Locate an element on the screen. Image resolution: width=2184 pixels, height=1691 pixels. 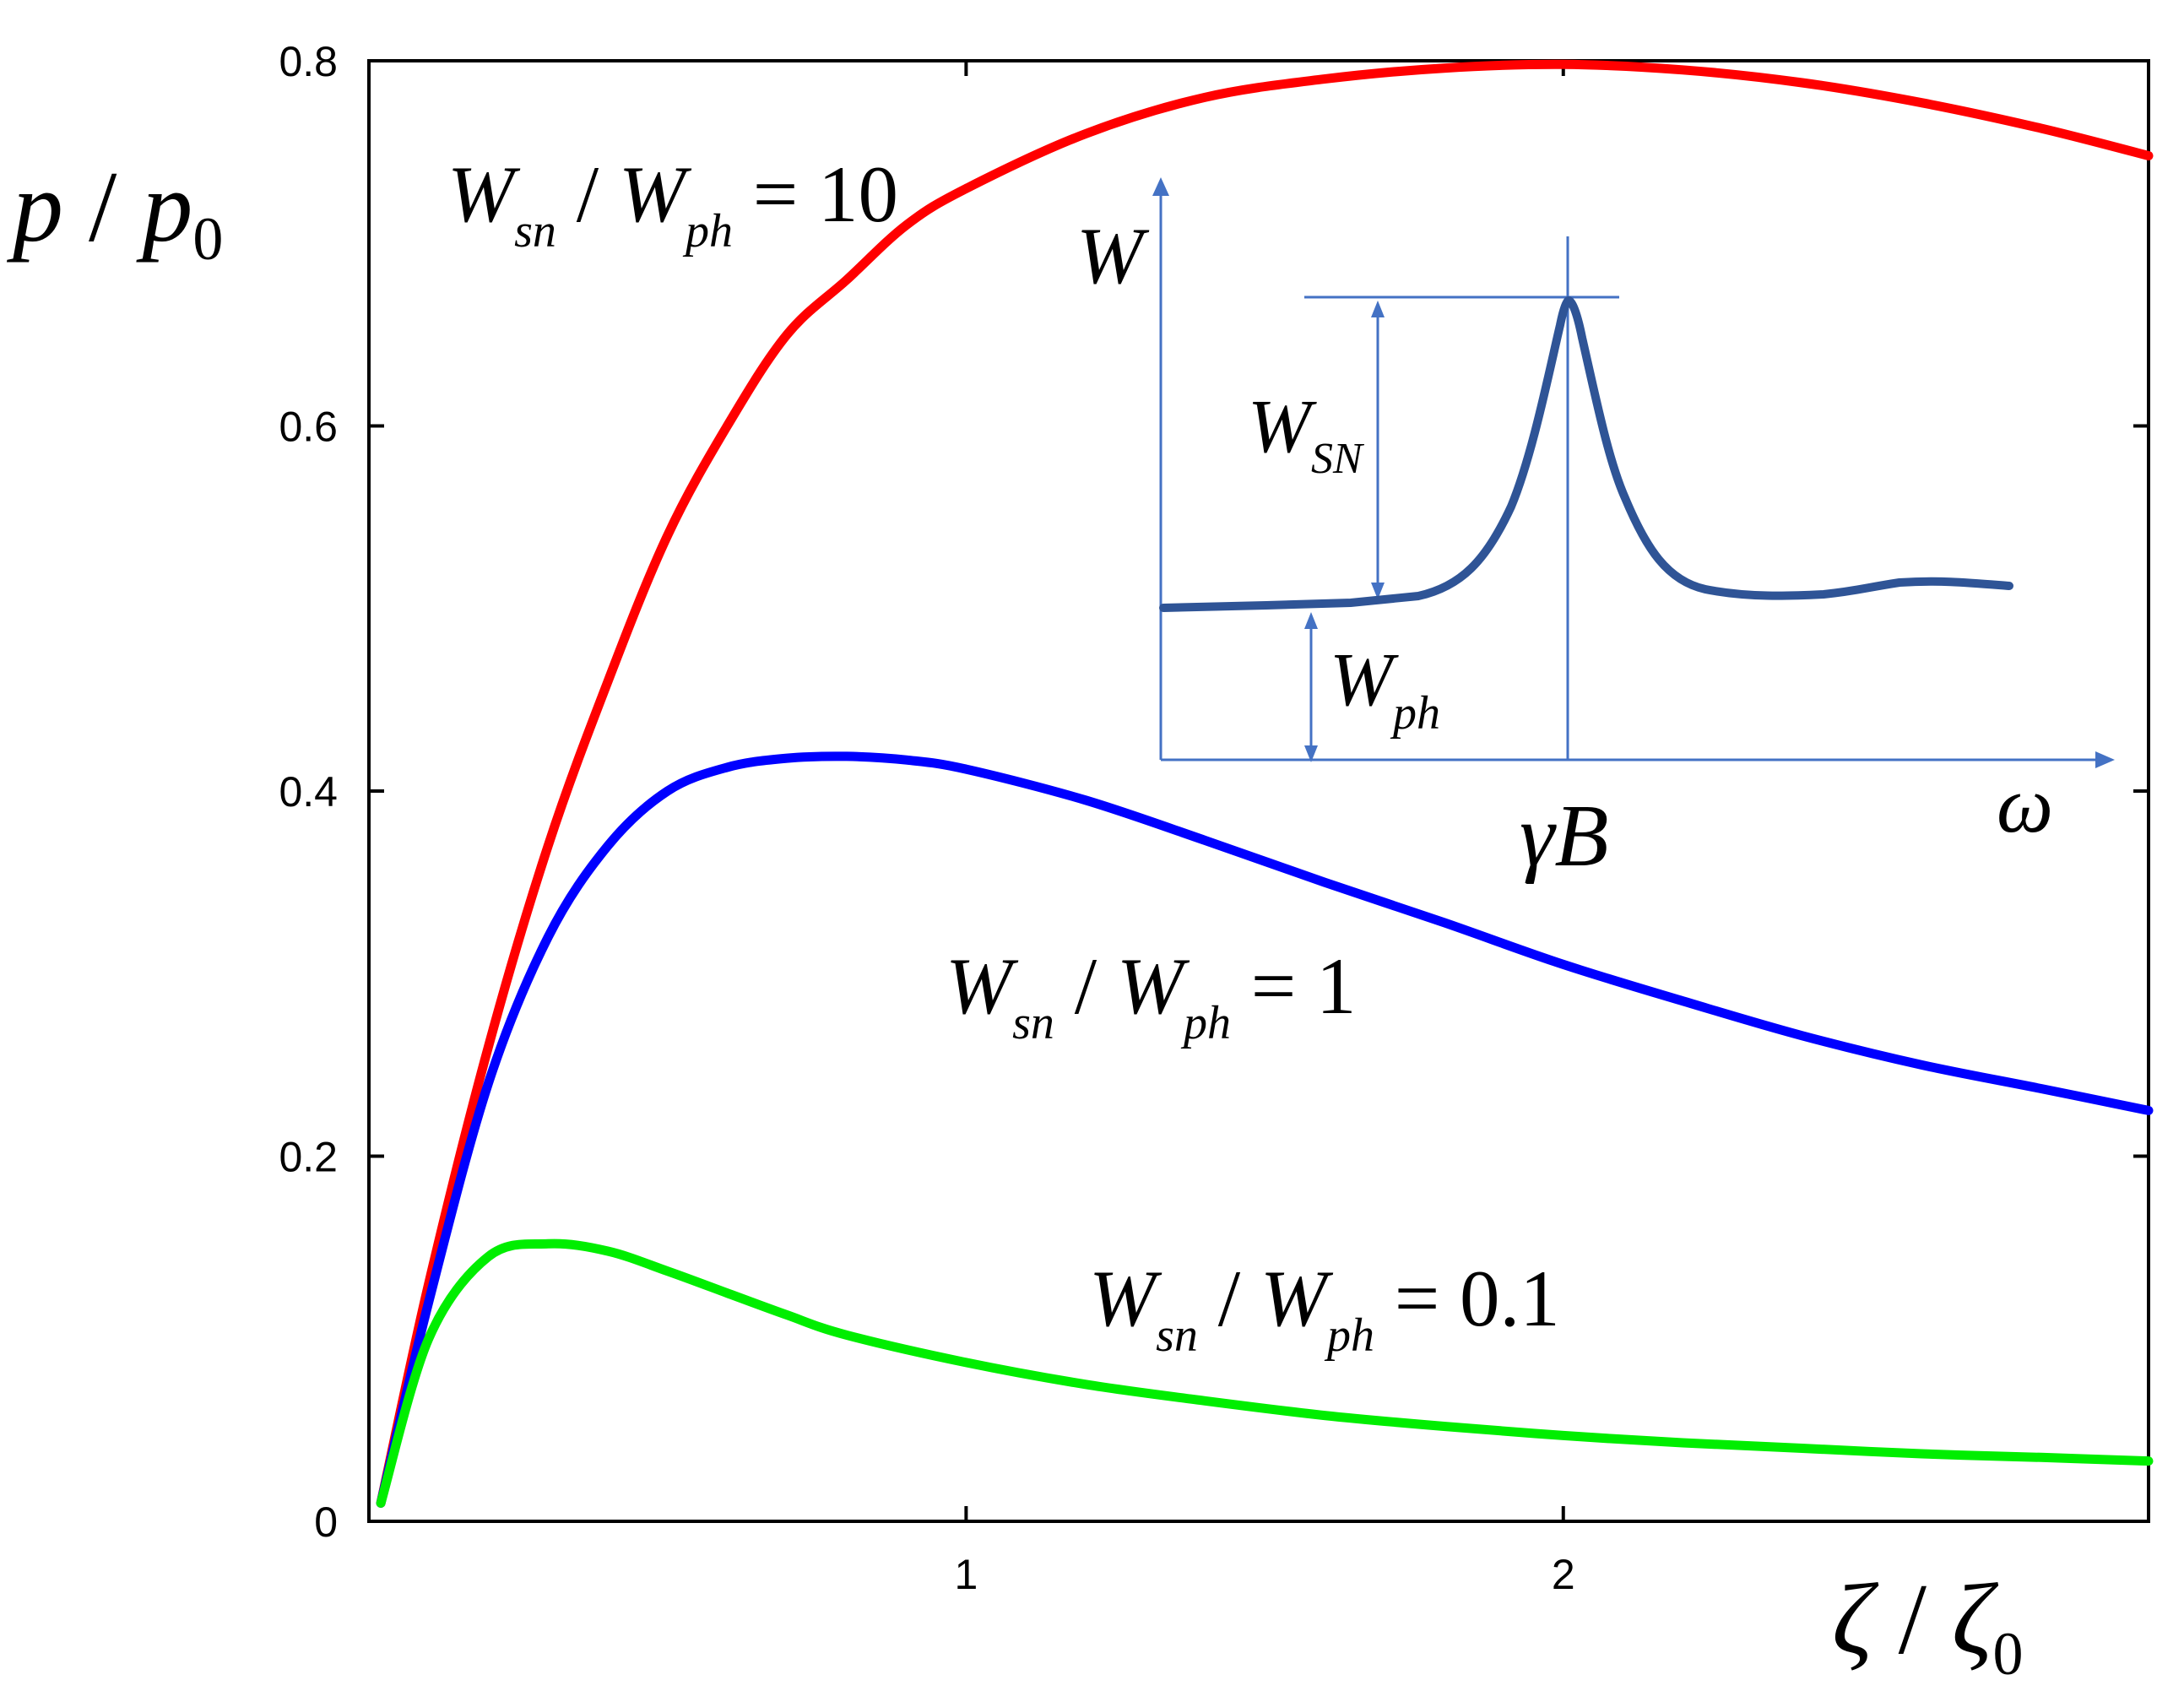
y-axis-label-p2: p is located at coordinates (163, 206).